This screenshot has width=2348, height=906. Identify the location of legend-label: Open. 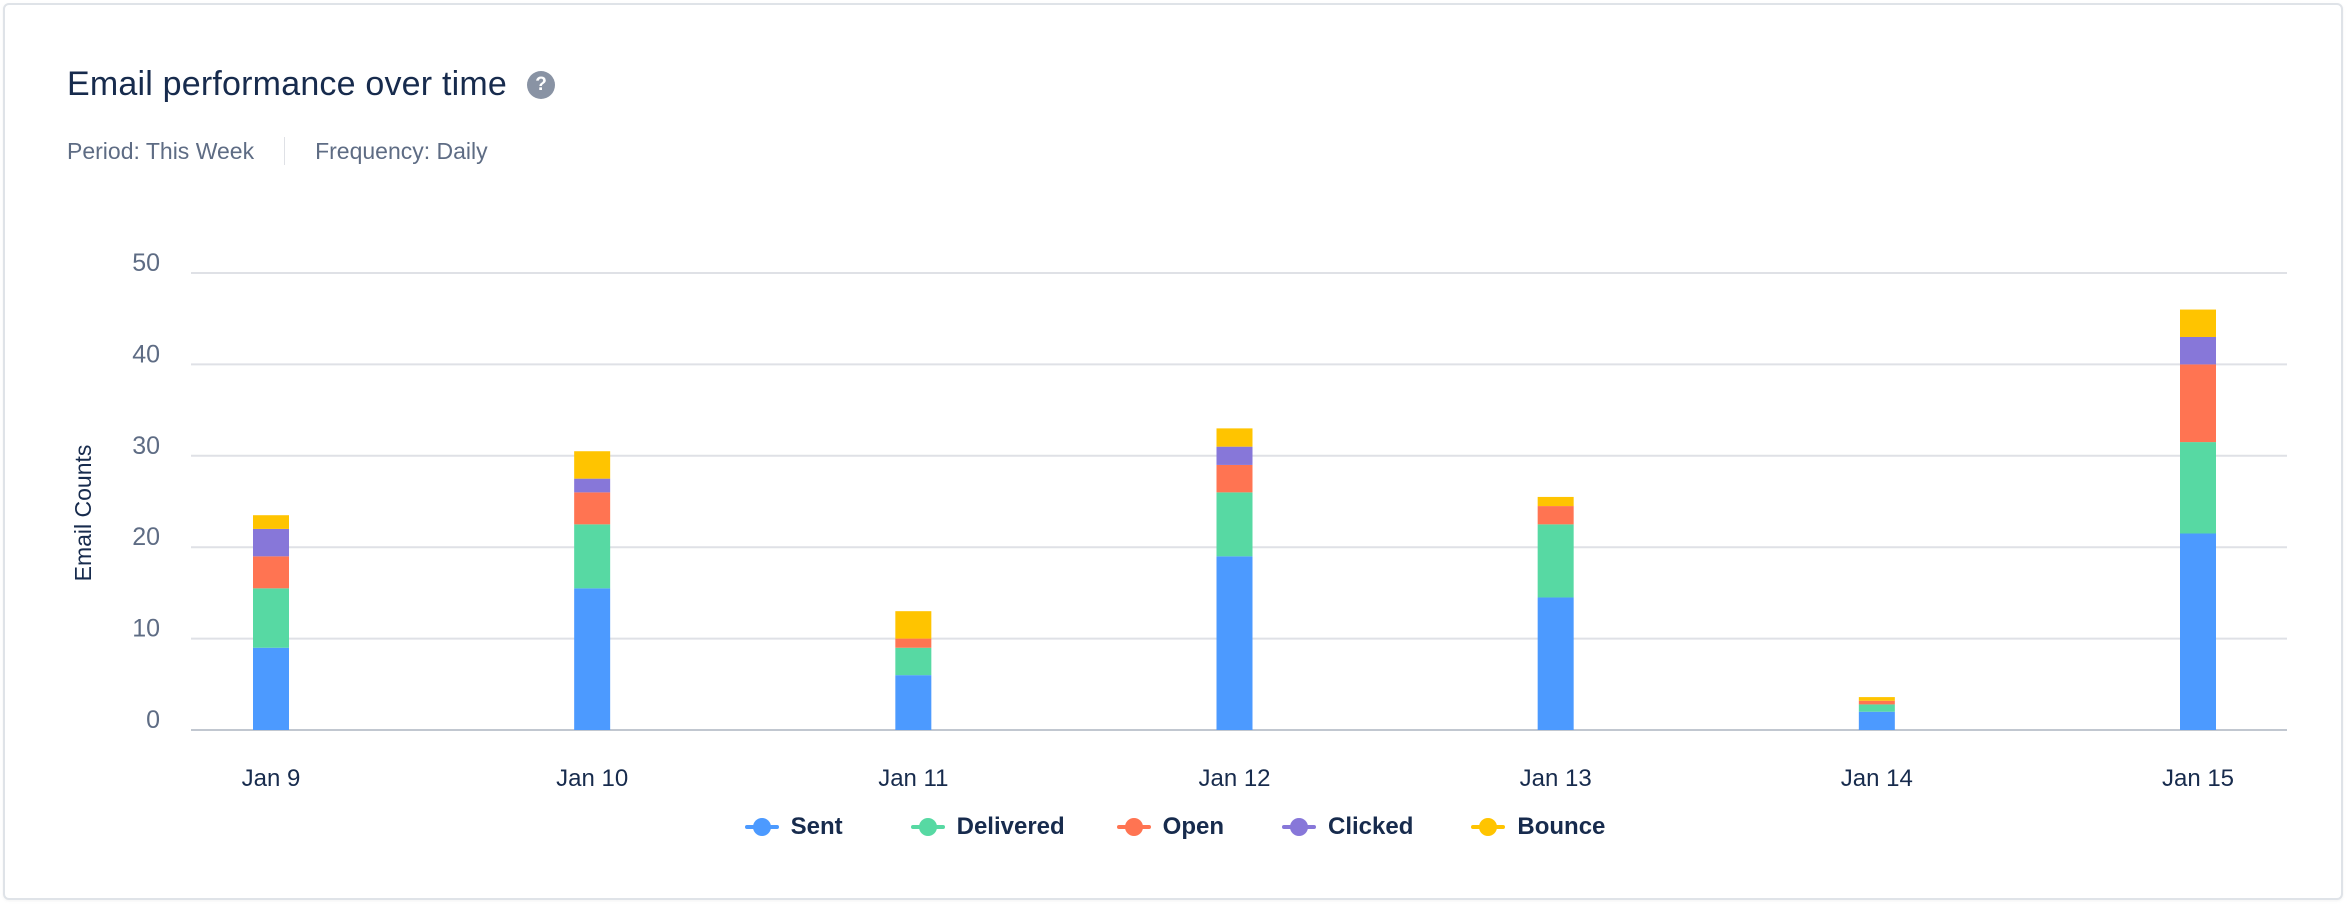
(1193, 826).